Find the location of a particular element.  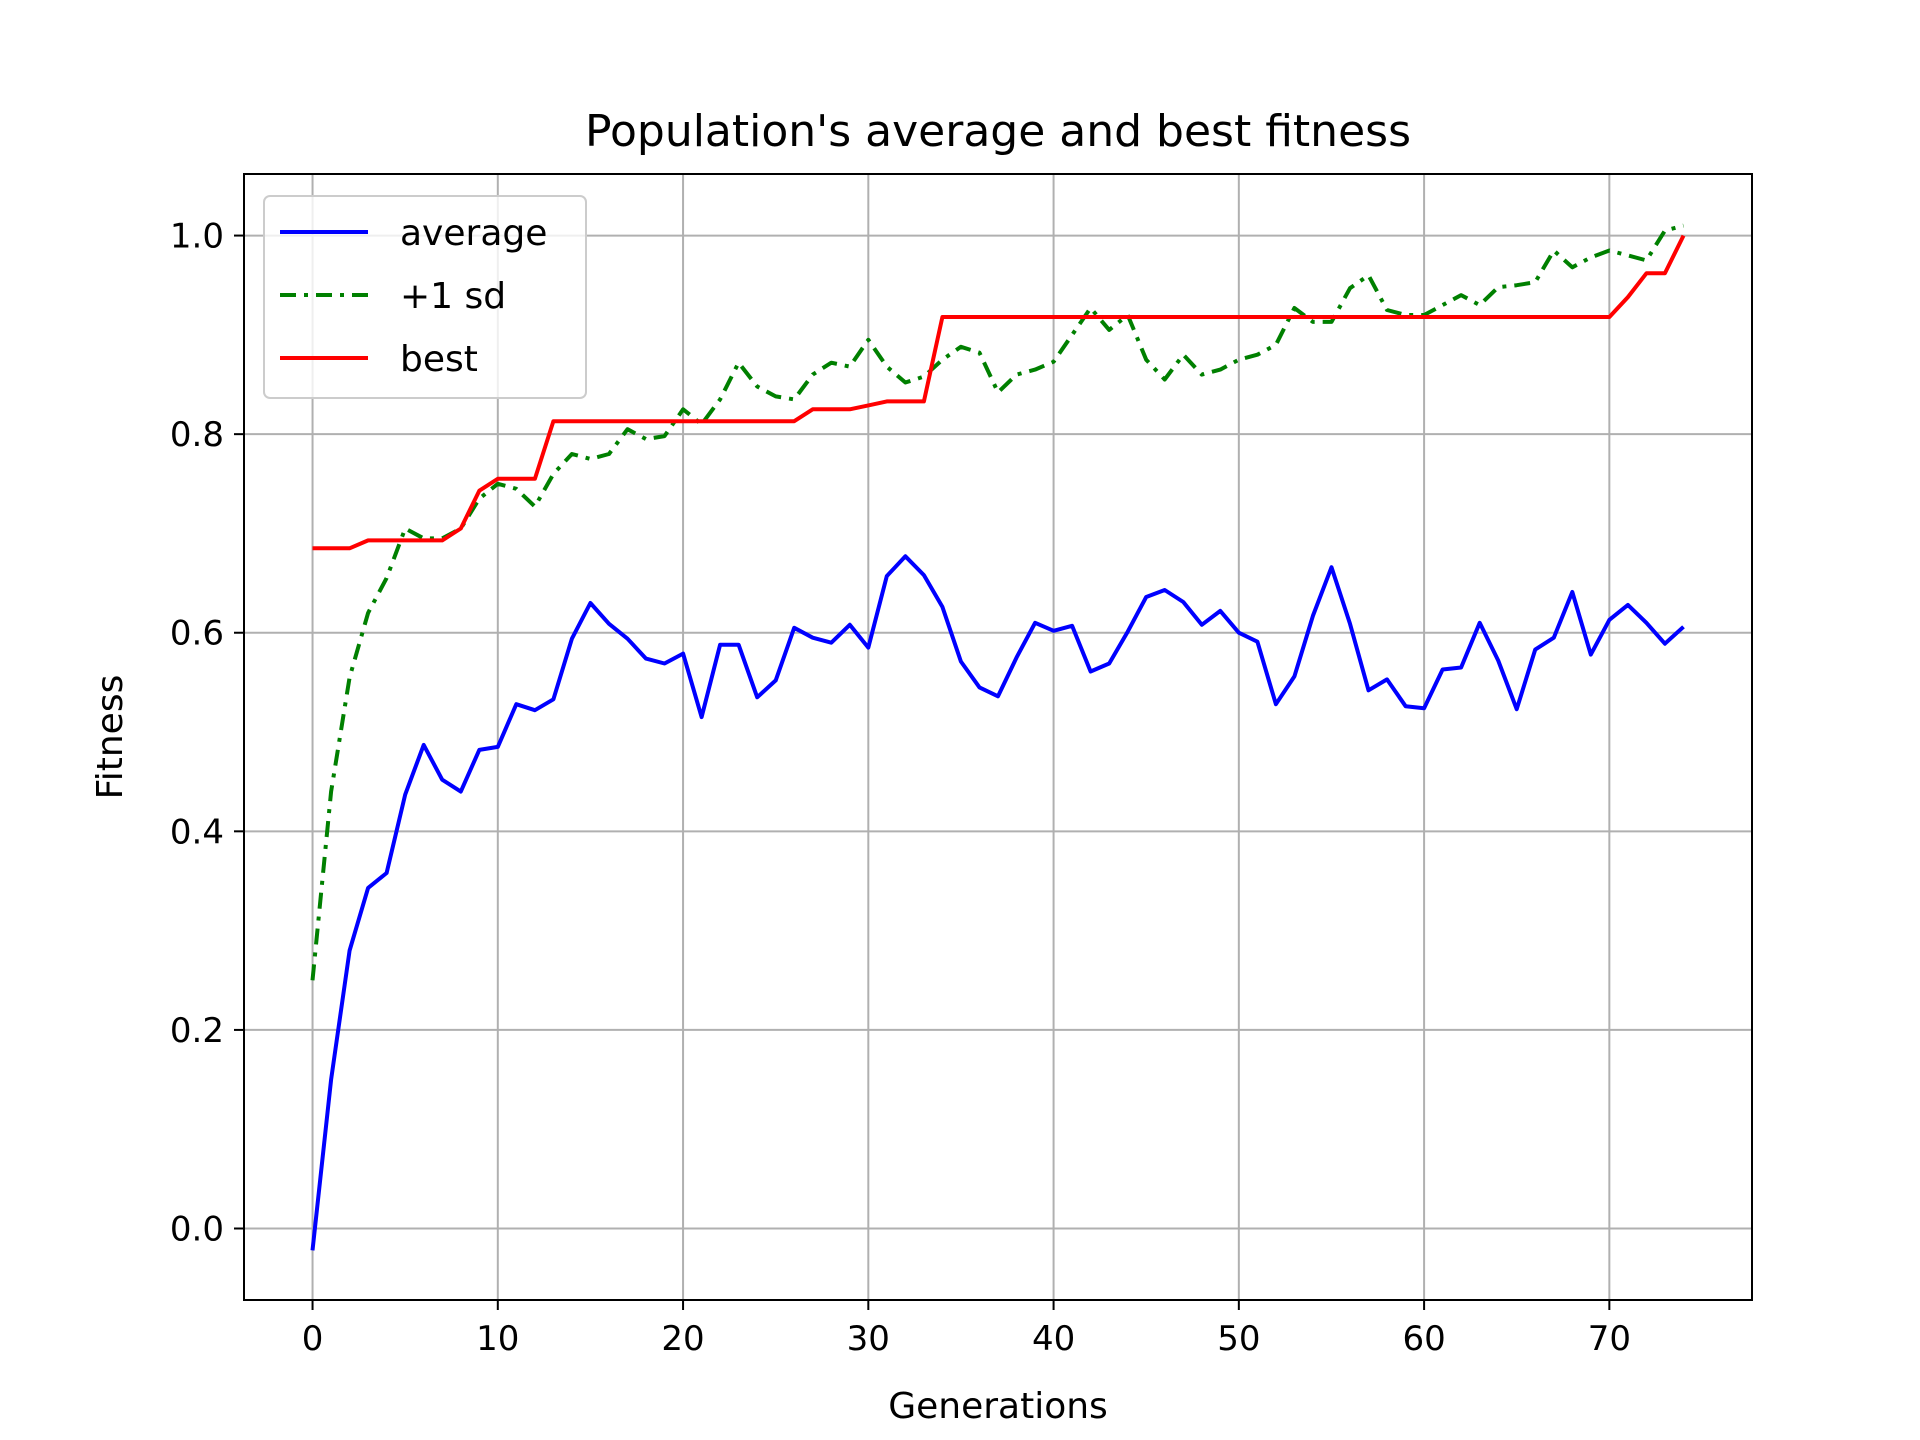

legend: average +1 sd best is located at coordinates (425, 297).